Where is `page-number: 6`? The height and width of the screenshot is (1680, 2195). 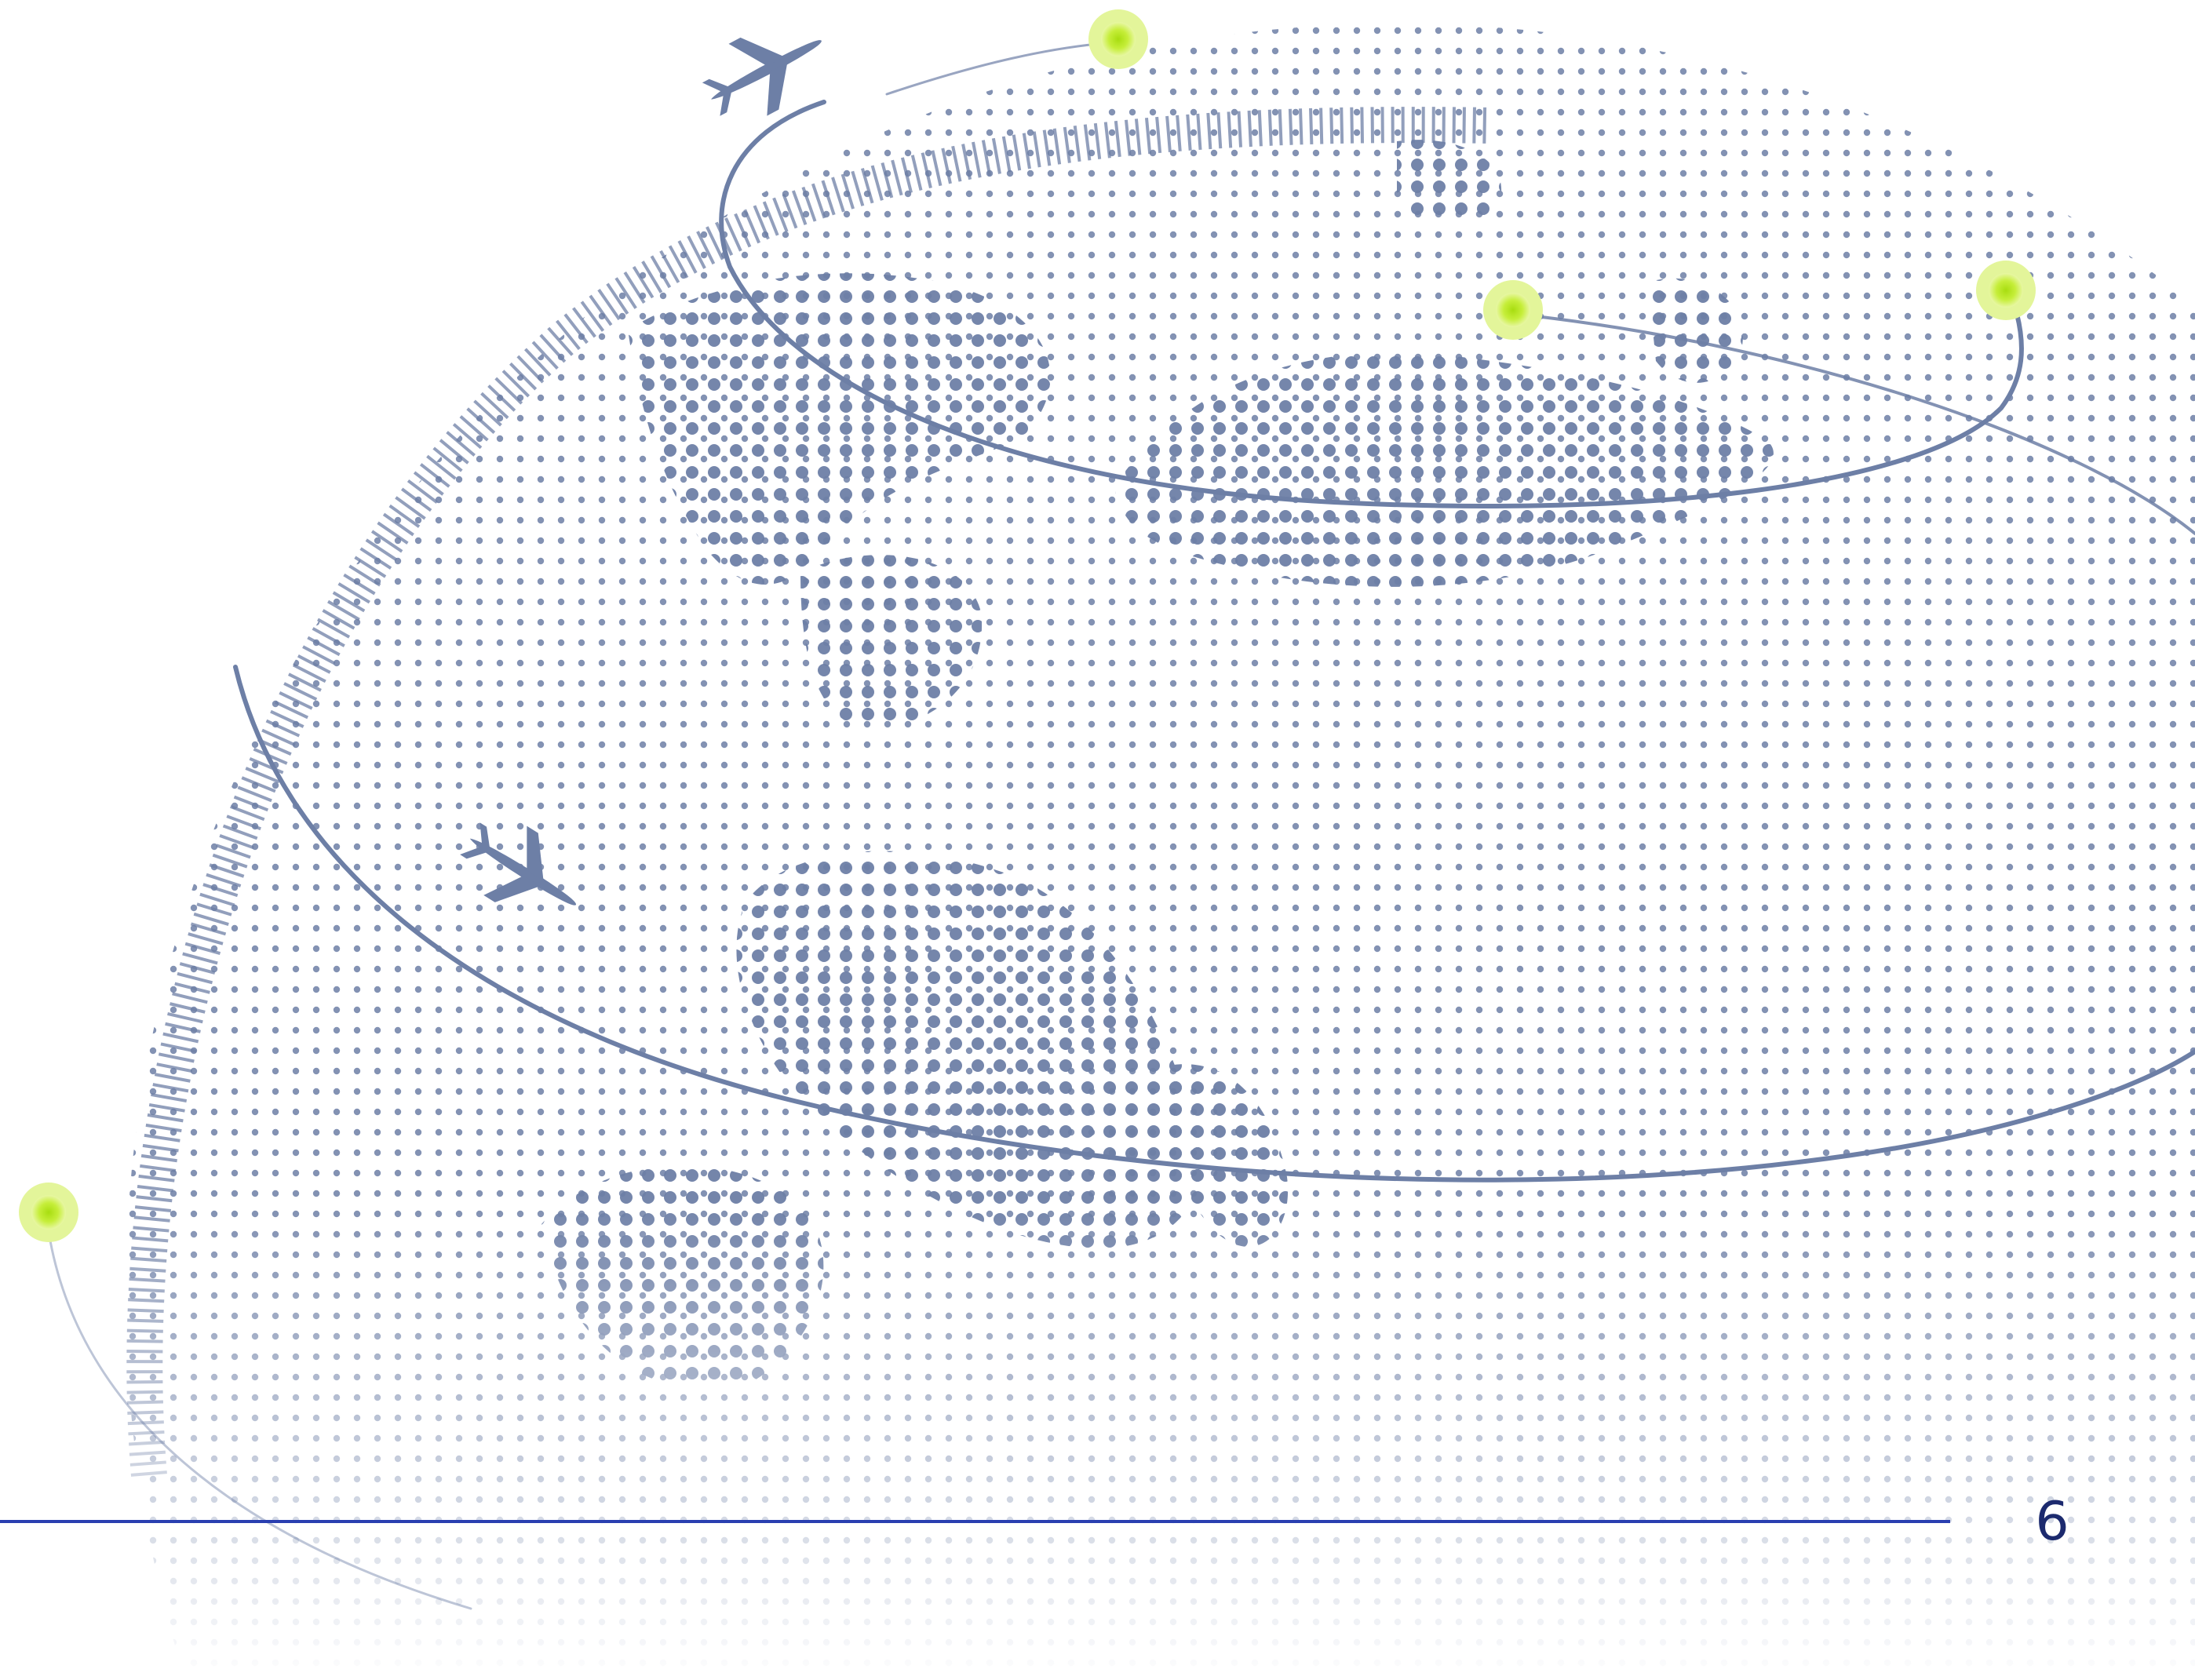
page-number: 6 is located at coordinates (2052, 1522).